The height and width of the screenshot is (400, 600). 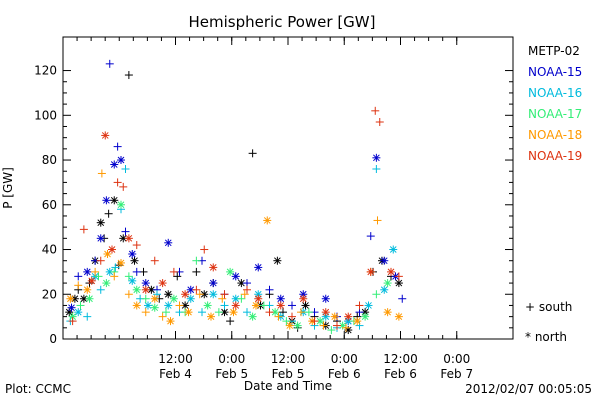 What do you see at coordinates (546, 337) in the screenshot?
I see `marker-legend-entry: * north` at bounding box center [546, 337].